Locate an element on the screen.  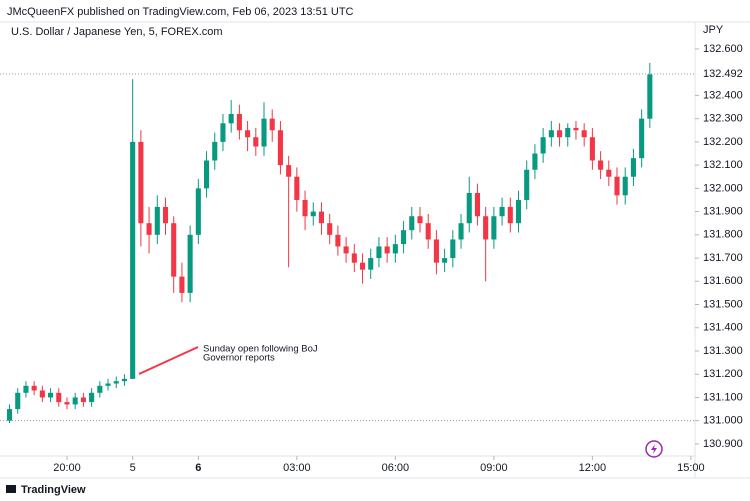
alert-icon is located at coordinates (654, 449).